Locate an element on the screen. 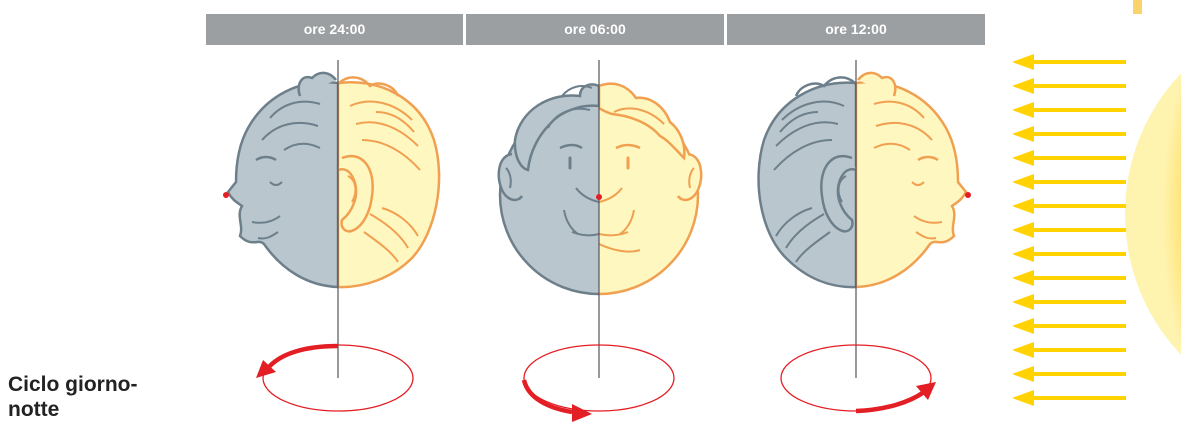 Image resolution: width=1181 pixels, height=423 pixels. head-globe-morning is located at coordinates (600, 241).